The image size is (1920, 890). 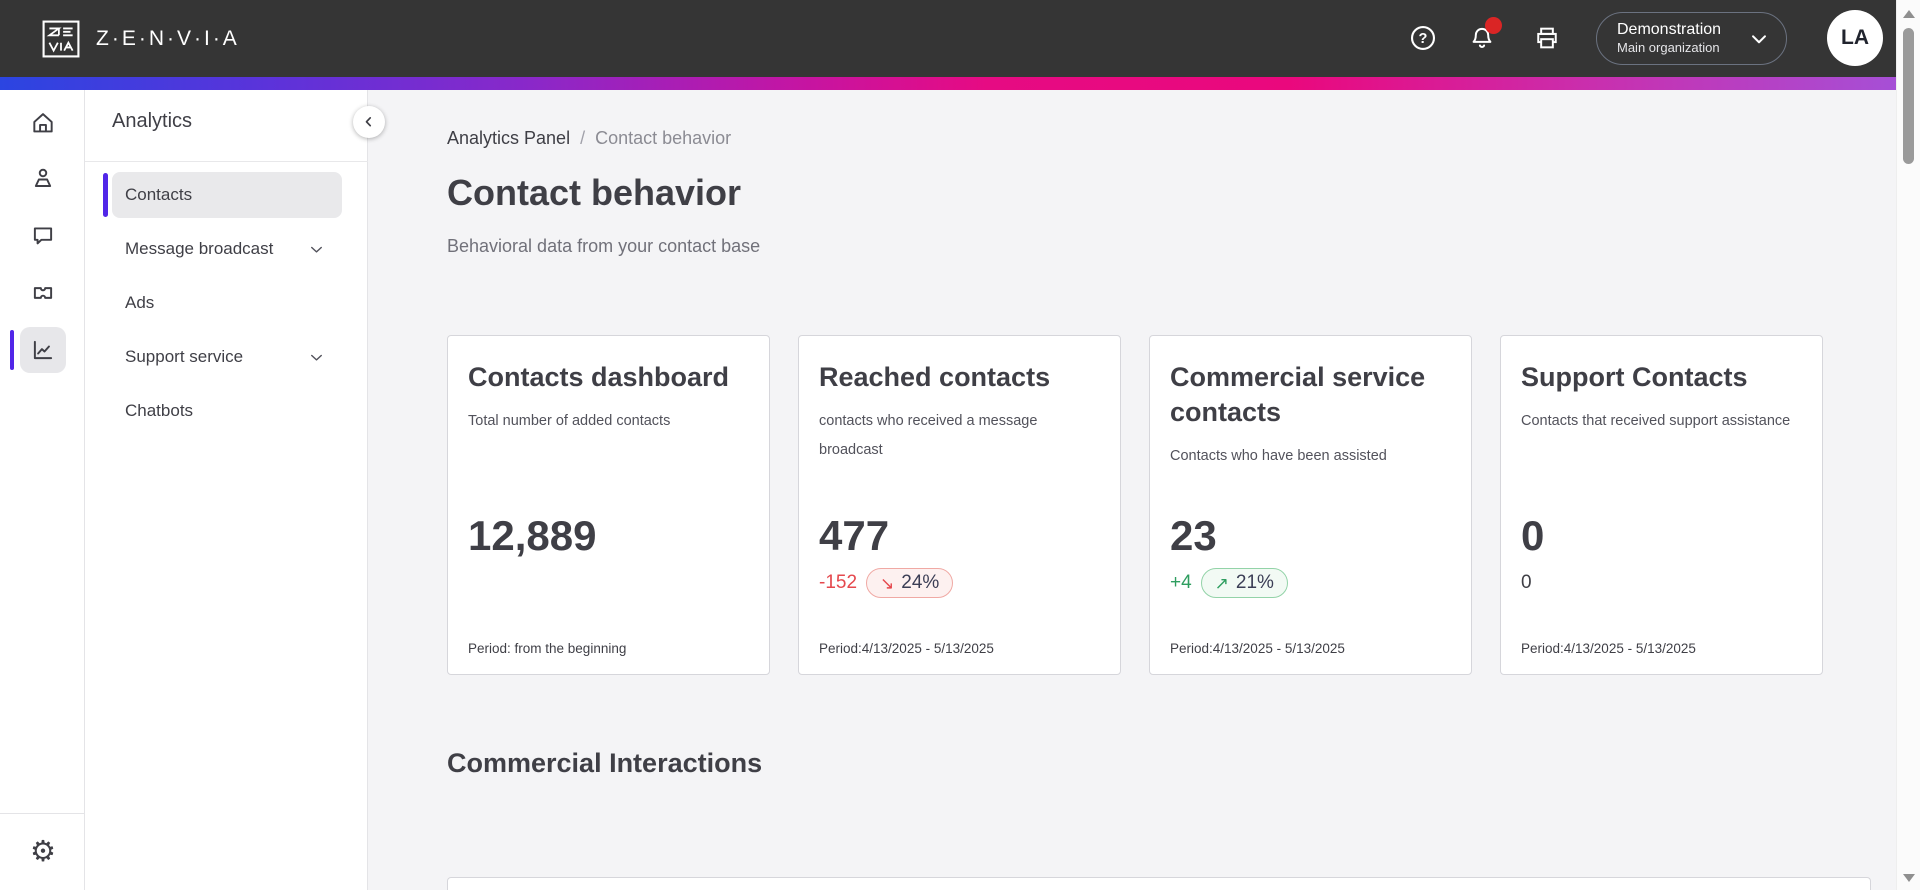 I want to click on rail-divider, so click(x=42, y=813).